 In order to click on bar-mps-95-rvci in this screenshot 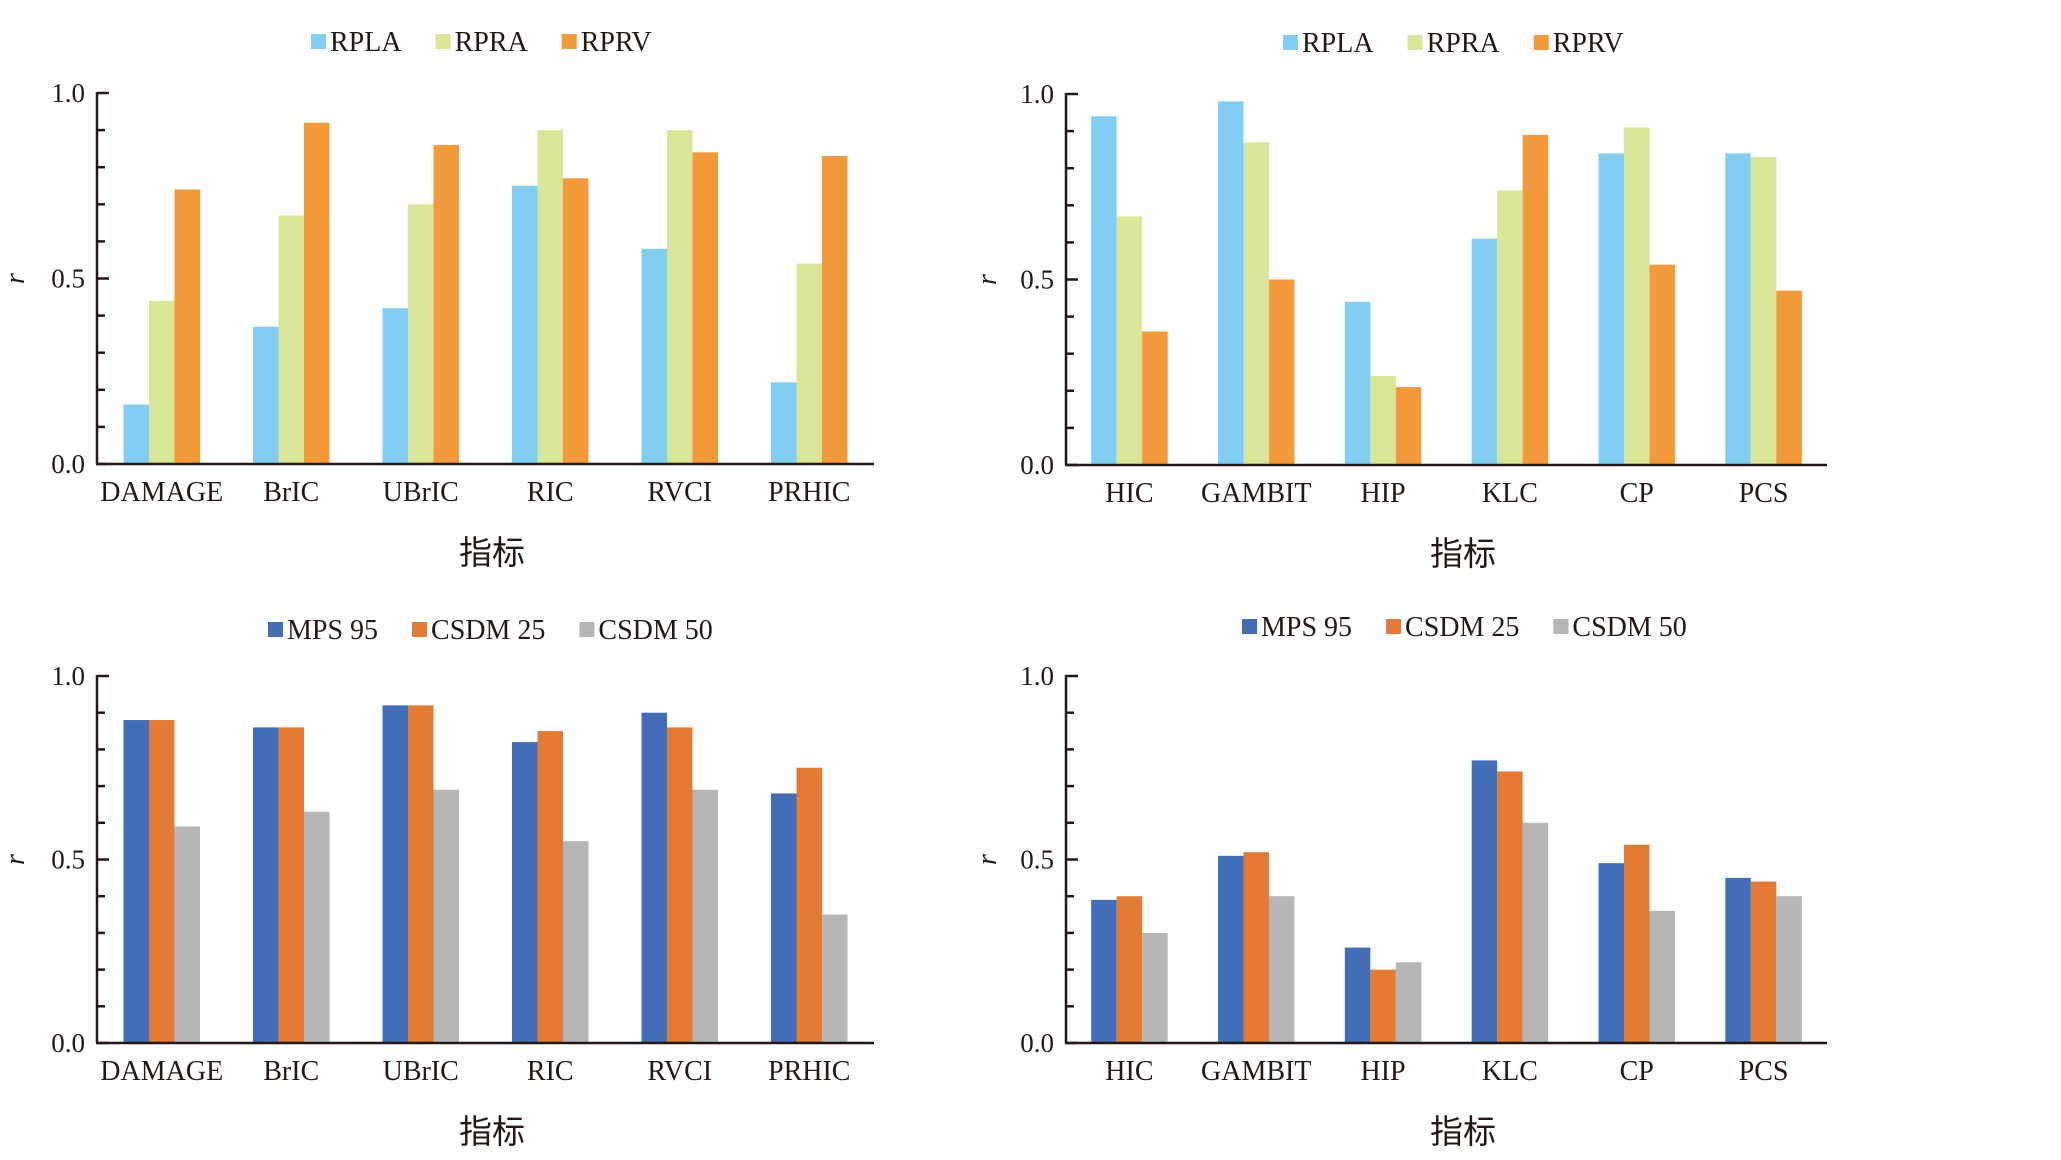, I will do `click(654, 877)`.